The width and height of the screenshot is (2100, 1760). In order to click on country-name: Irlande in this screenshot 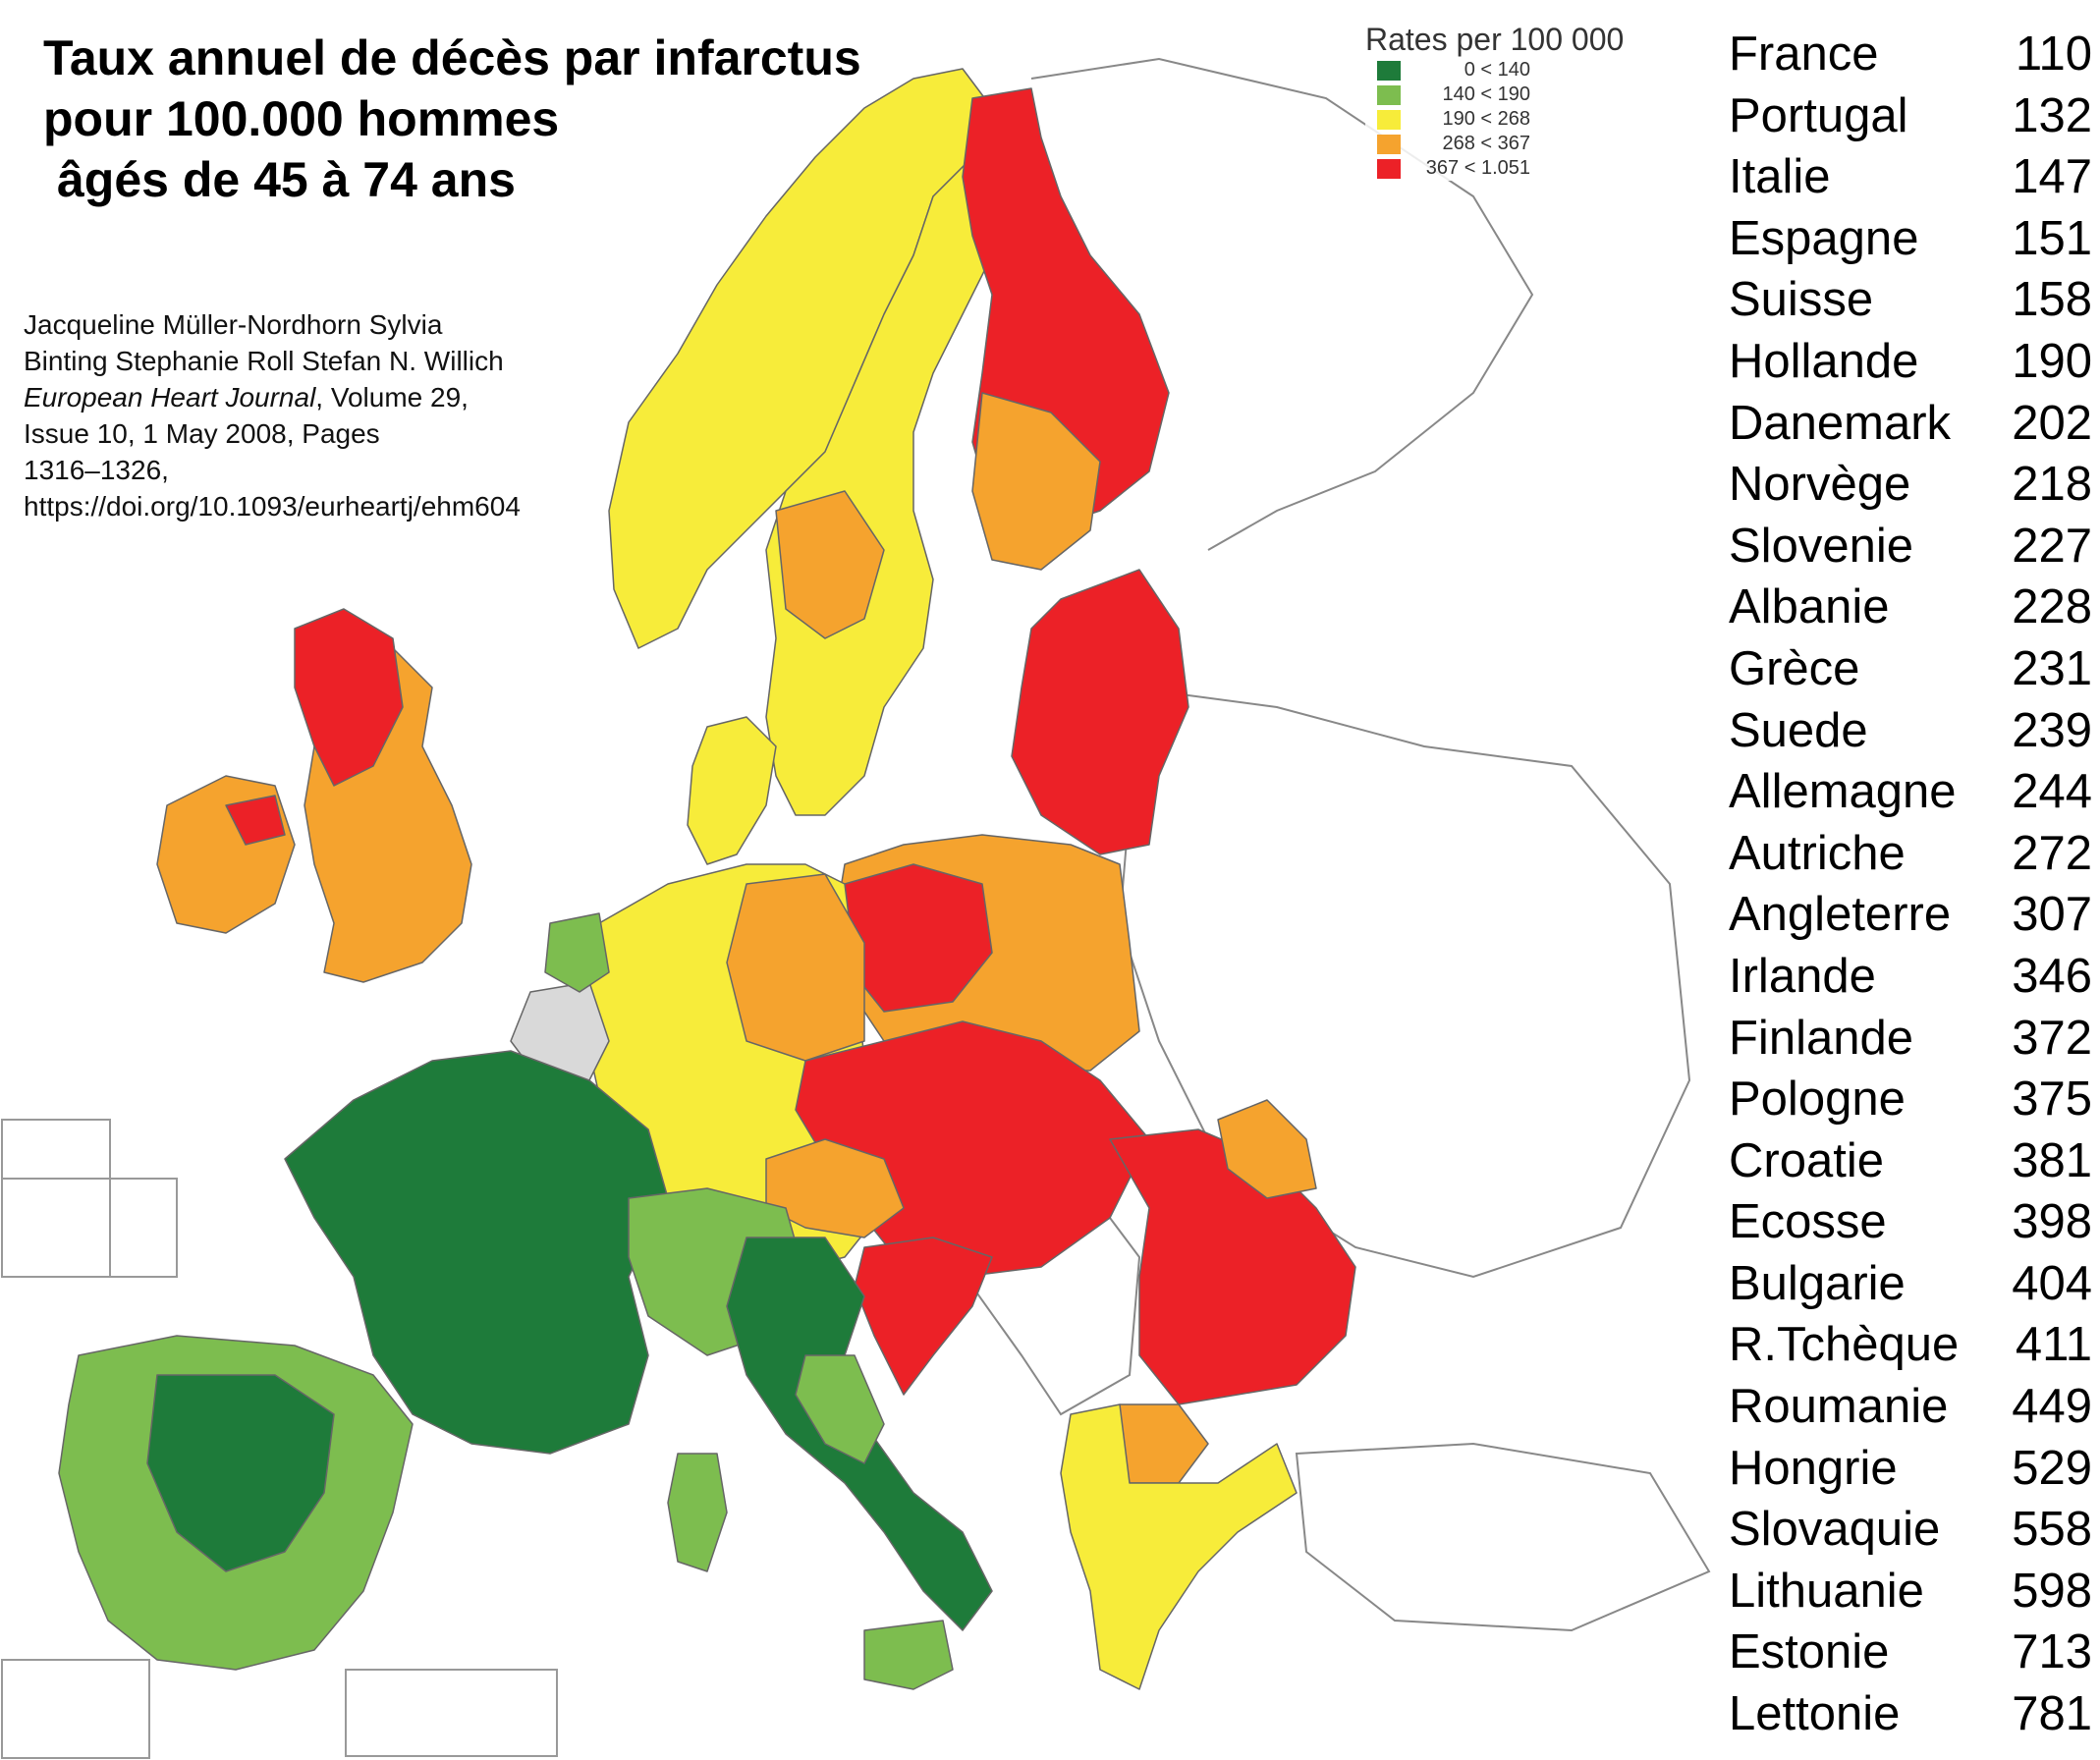, I will do `click(1802, 976)`.